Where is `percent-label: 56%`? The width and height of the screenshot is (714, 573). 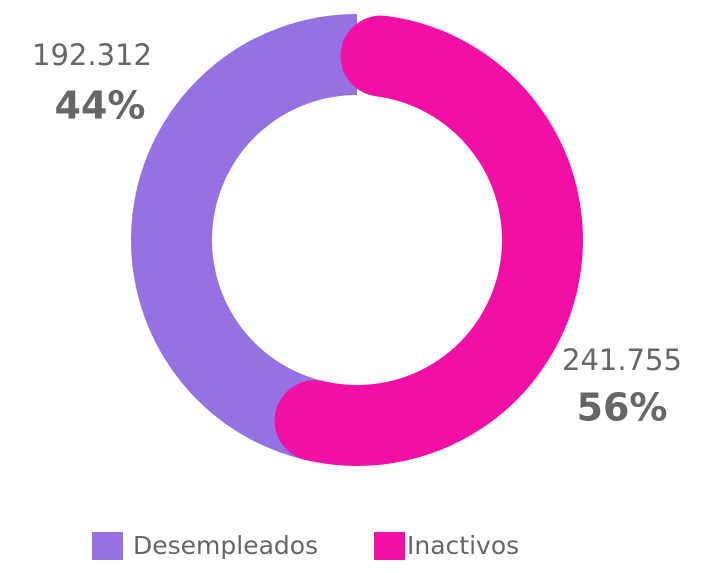
percent-label: 56% is located at coordinates (622, 408).